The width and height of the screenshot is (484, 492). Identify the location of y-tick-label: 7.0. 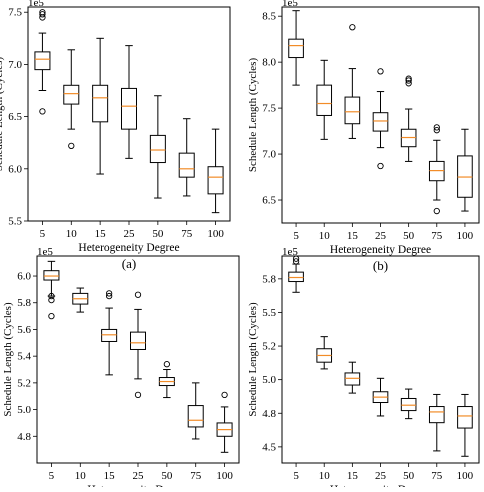
(15, 65).